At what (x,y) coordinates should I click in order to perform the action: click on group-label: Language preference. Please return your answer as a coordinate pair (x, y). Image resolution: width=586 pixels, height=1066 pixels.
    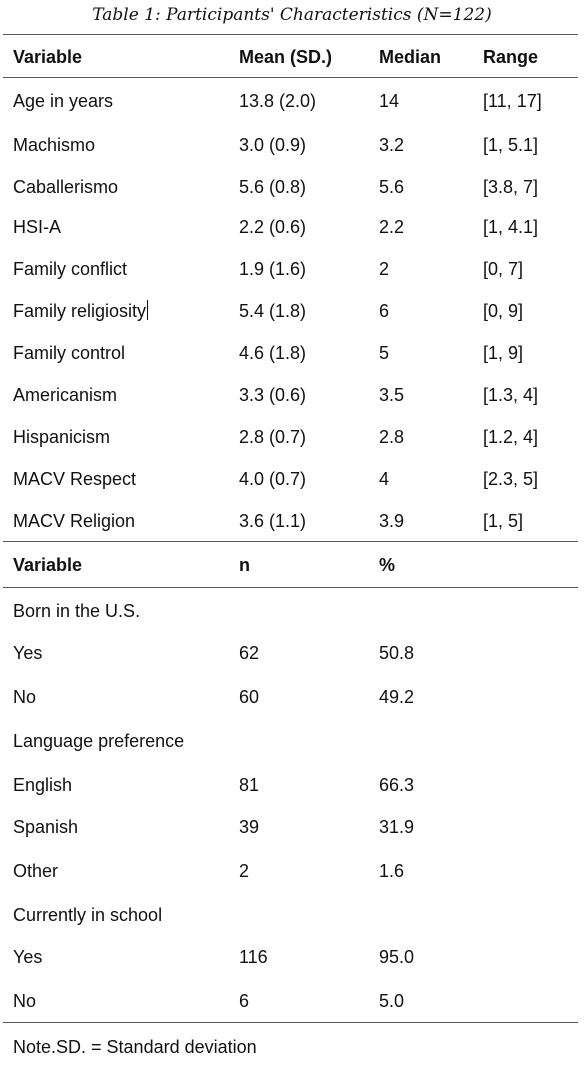
    Looking at the image, I should click on (99, 741).